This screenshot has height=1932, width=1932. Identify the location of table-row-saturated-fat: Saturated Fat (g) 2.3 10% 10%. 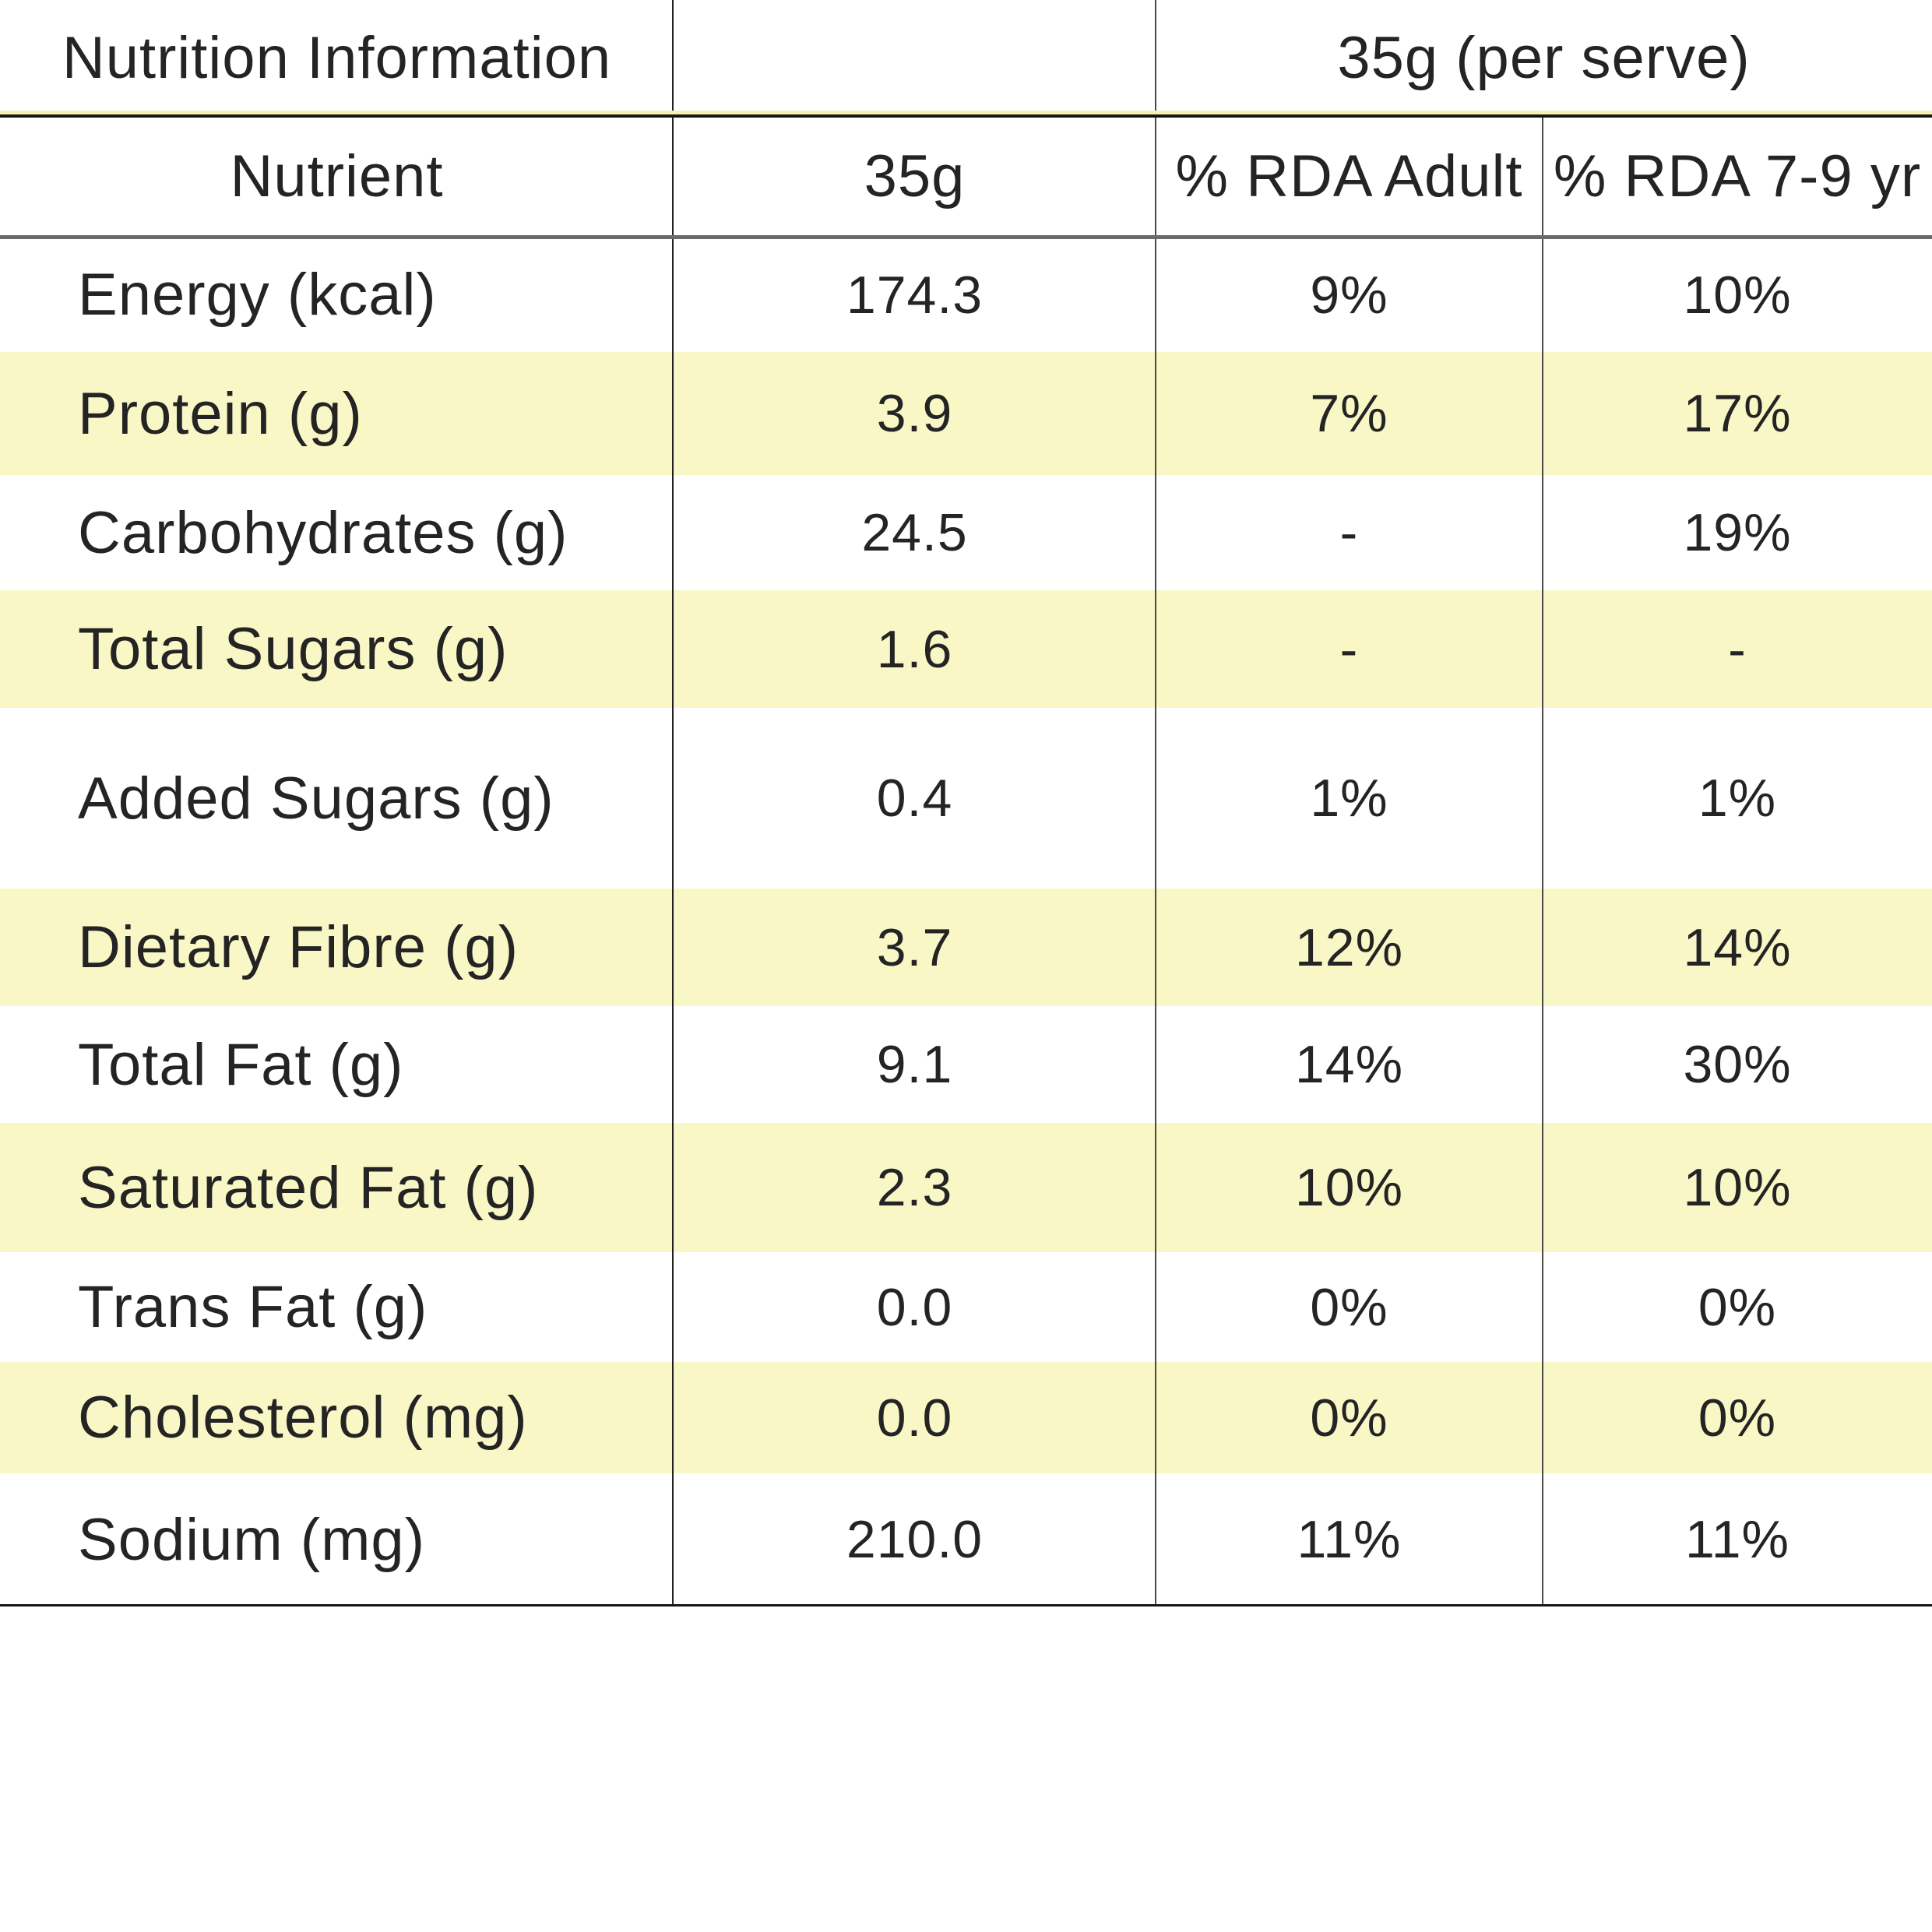
(966, 1187).